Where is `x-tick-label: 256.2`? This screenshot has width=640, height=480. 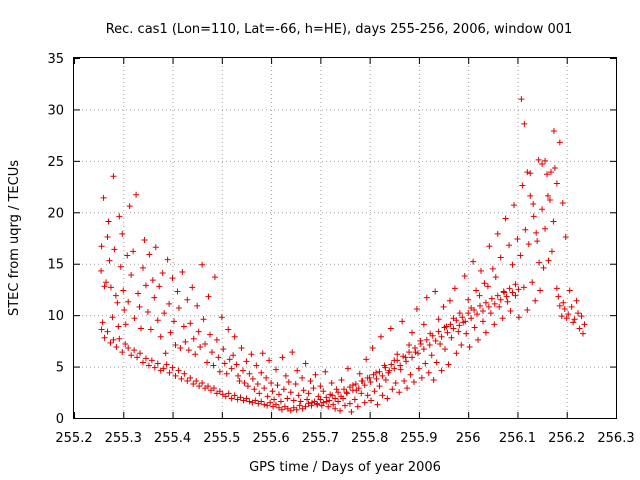 x-tick-label: 256.2 is located at coordinates (566, 438).